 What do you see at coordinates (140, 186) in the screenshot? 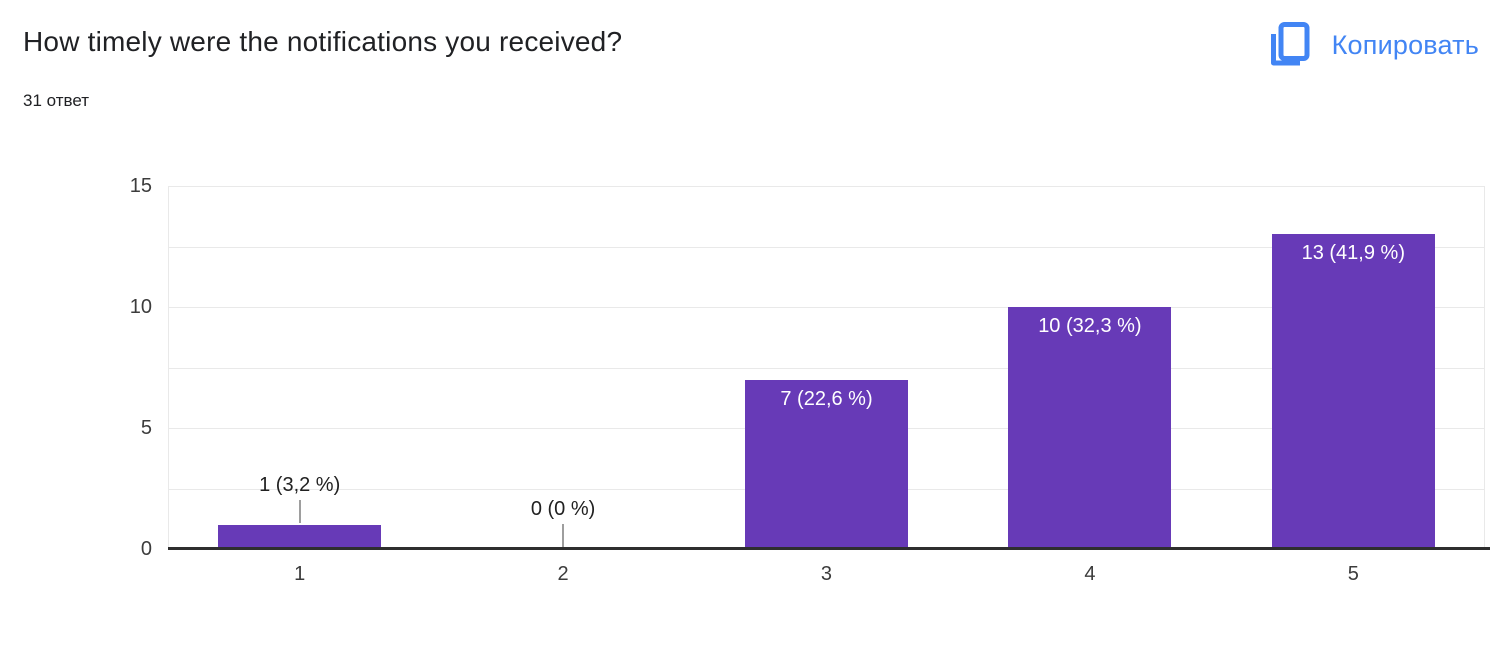
I see `y-axis-tick-label: 15` at bounding box center [140, 186].